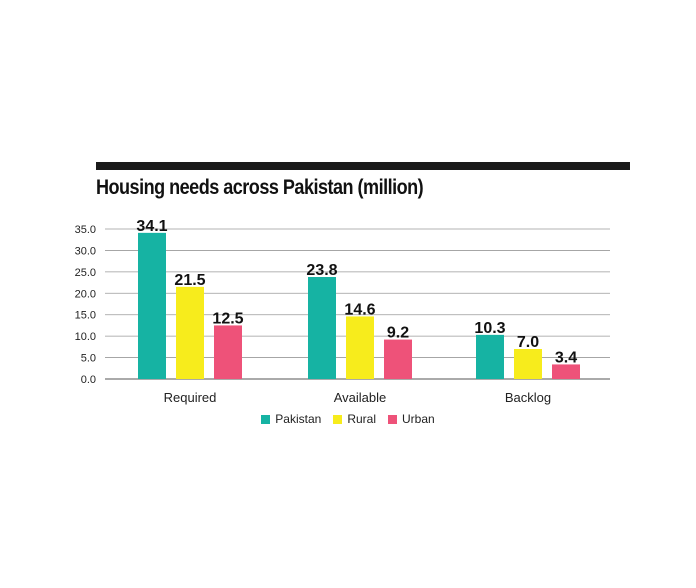  Describe the element at coordinates (260, 187) in the screenshot. I see `chart-title: Housing needs across Pakistan (million)` at that location.